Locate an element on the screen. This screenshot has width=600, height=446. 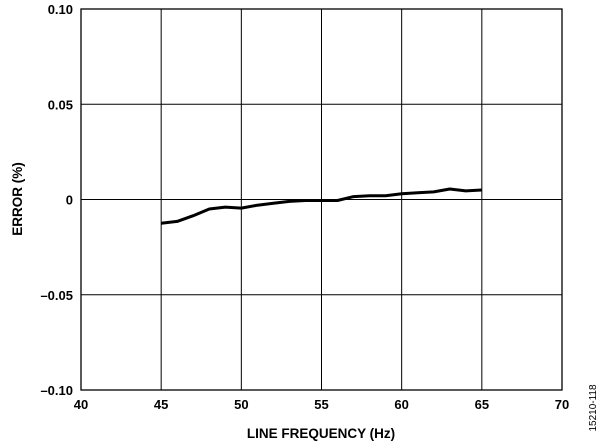
y-tick-label: –0.10 is located at coordinates (56, 390).